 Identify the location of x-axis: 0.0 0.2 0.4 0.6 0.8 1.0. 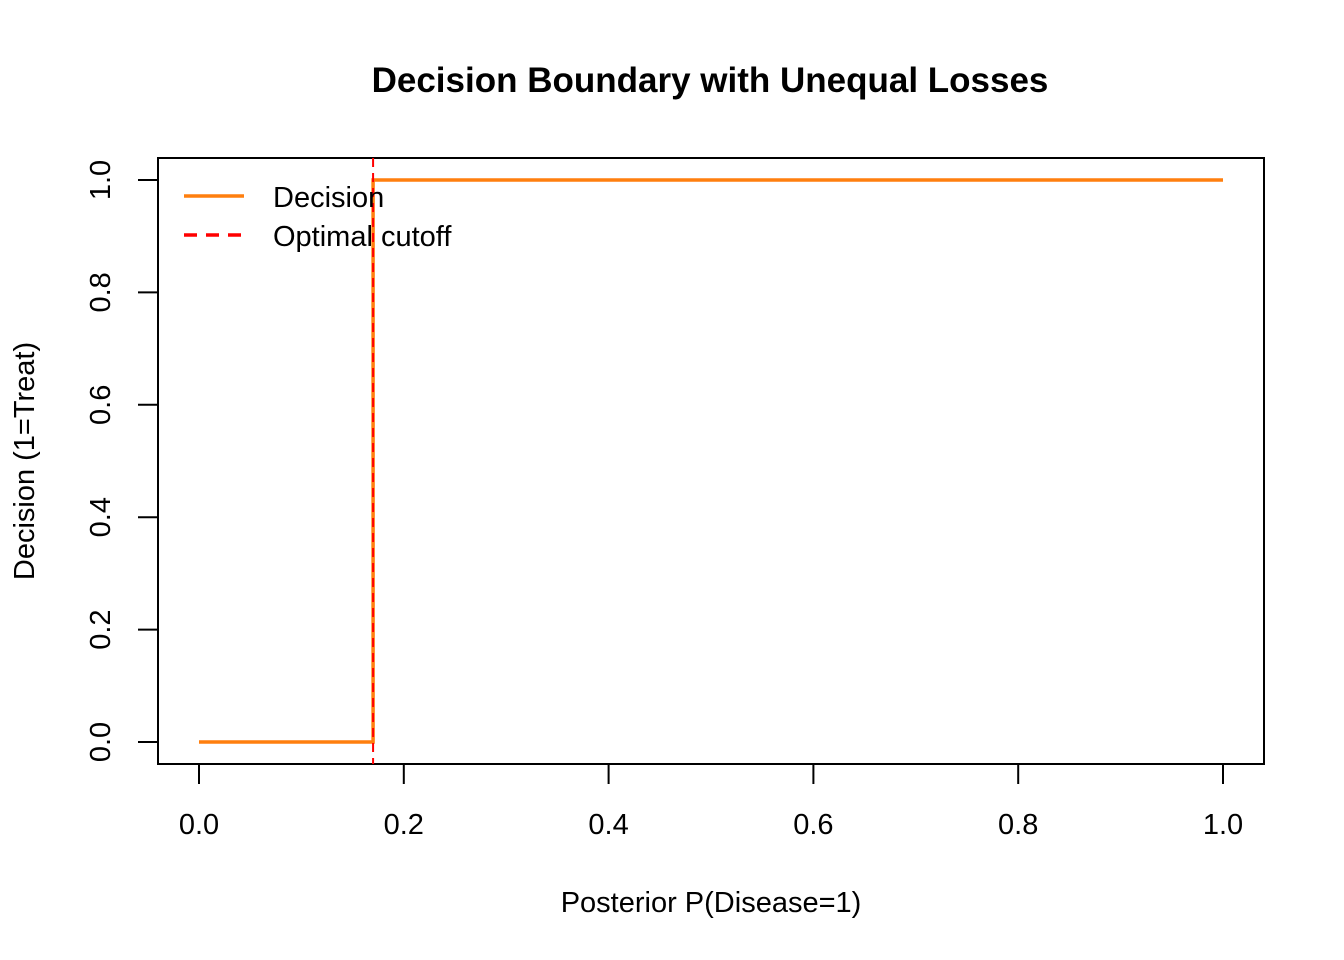
(711, 802).